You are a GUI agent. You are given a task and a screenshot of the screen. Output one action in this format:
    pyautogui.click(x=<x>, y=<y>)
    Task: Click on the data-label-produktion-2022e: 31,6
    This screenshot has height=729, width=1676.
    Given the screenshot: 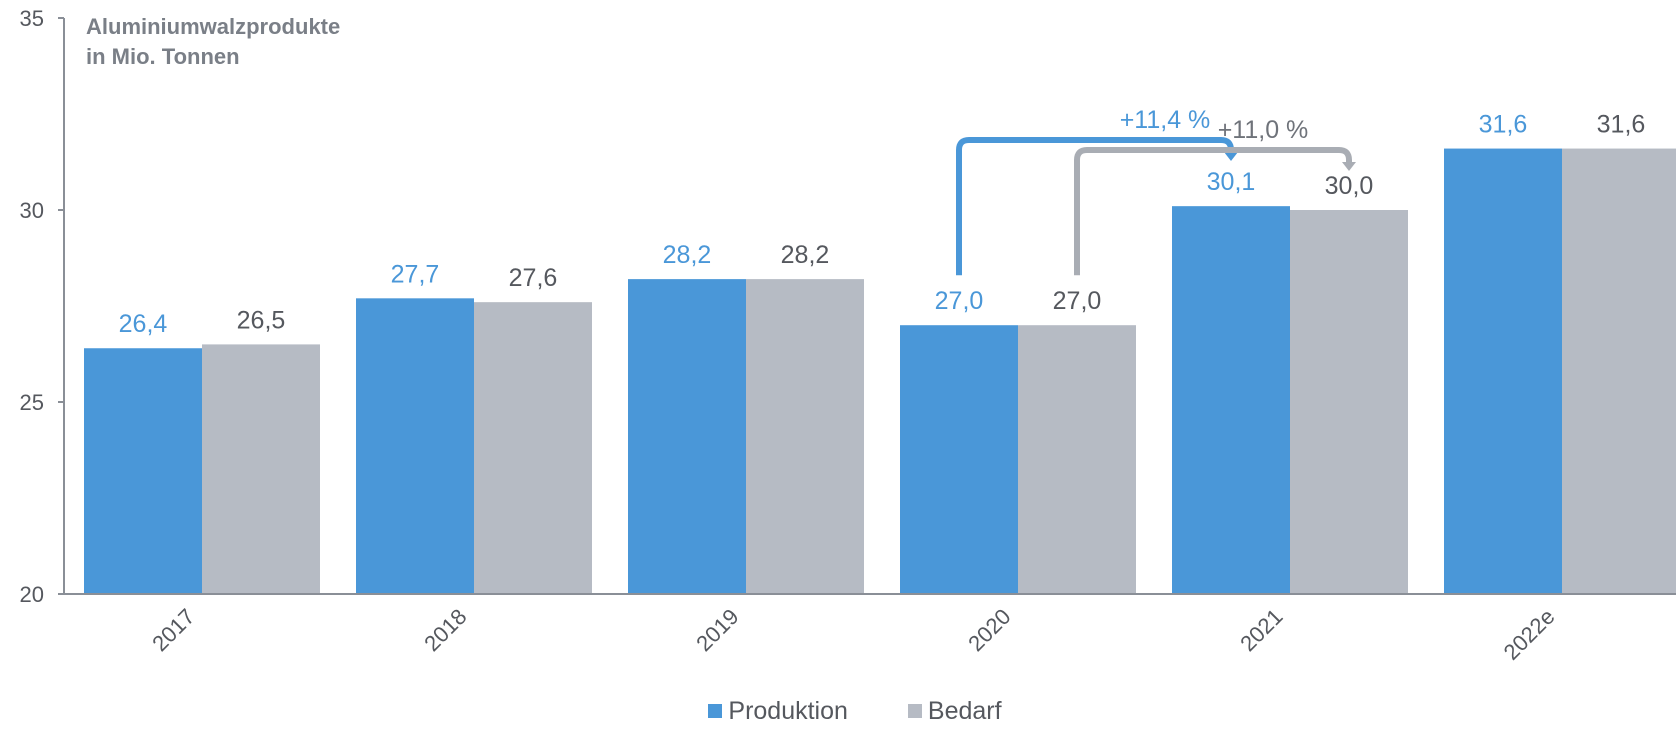 What is the action you would take?
    pyautogui.click(x=1503, y=125)
    